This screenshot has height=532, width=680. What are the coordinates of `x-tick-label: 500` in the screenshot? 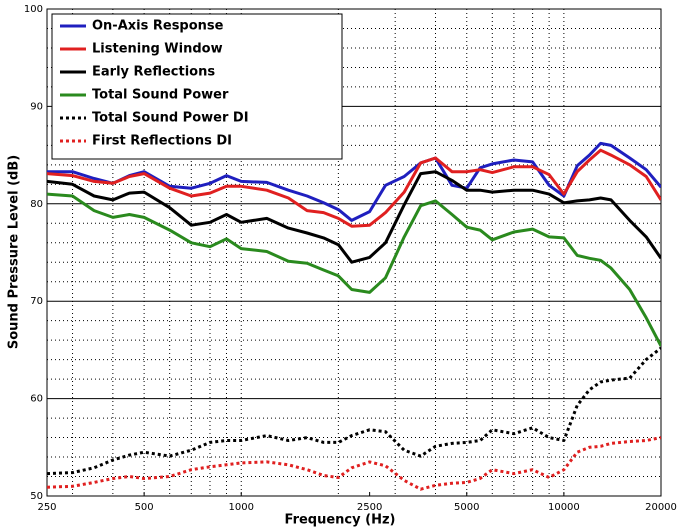 It's located at (144, 507).